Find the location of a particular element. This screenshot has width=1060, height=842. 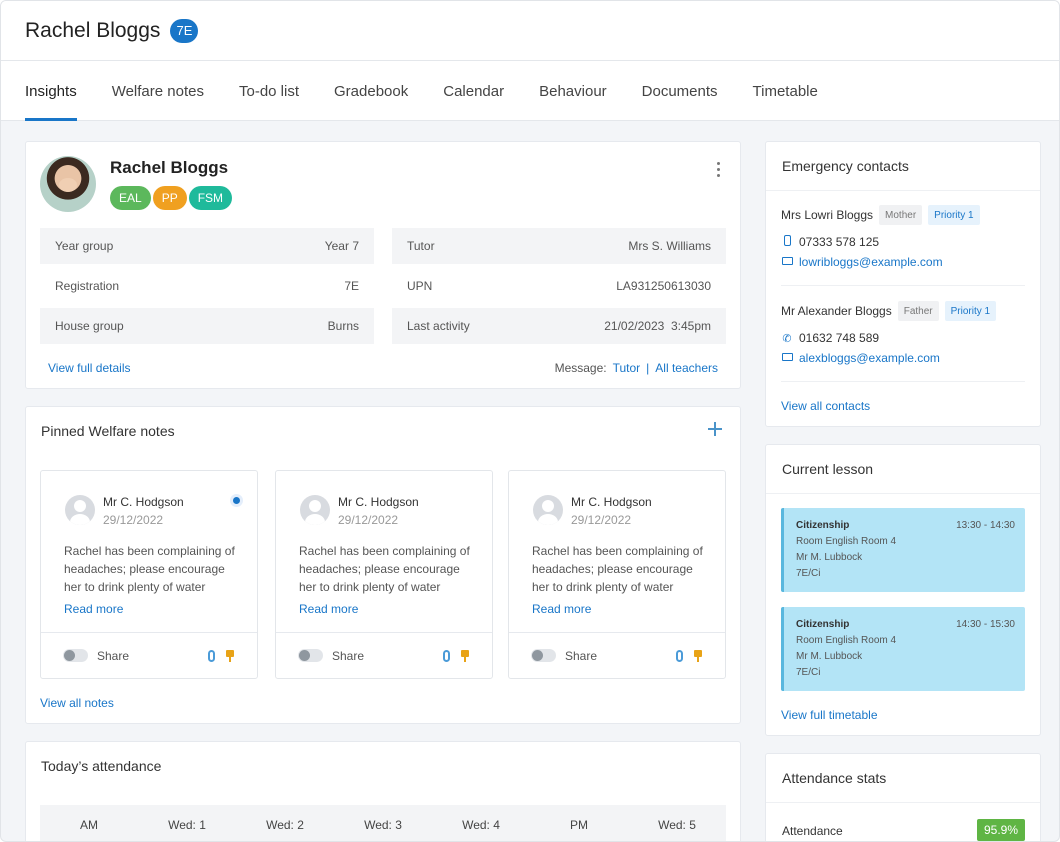

contact-name: Mrs Lowri Bloggs is located at coordinates (827, 215).